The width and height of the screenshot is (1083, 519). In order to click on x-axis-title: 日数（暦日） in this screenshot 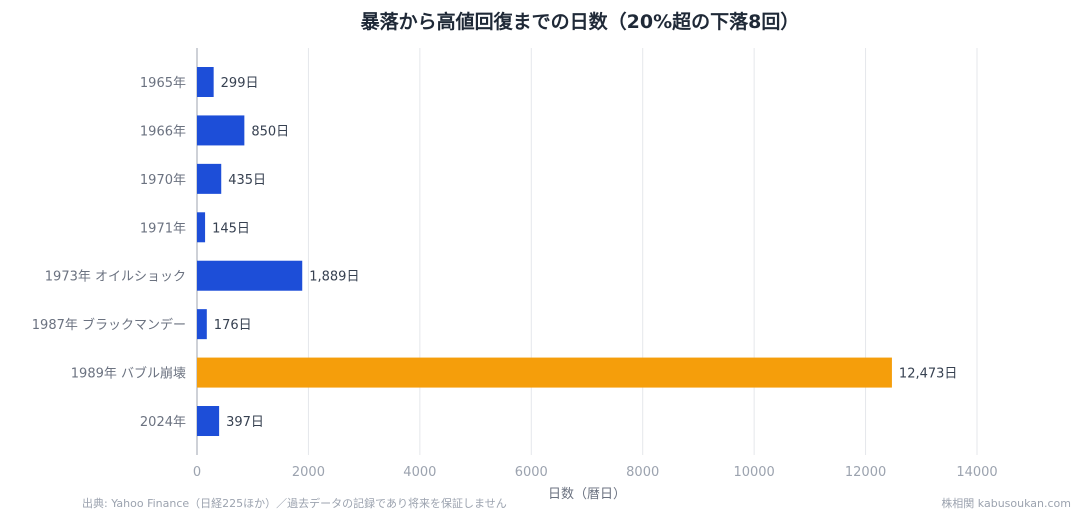, I will do `click(587, 494)`.